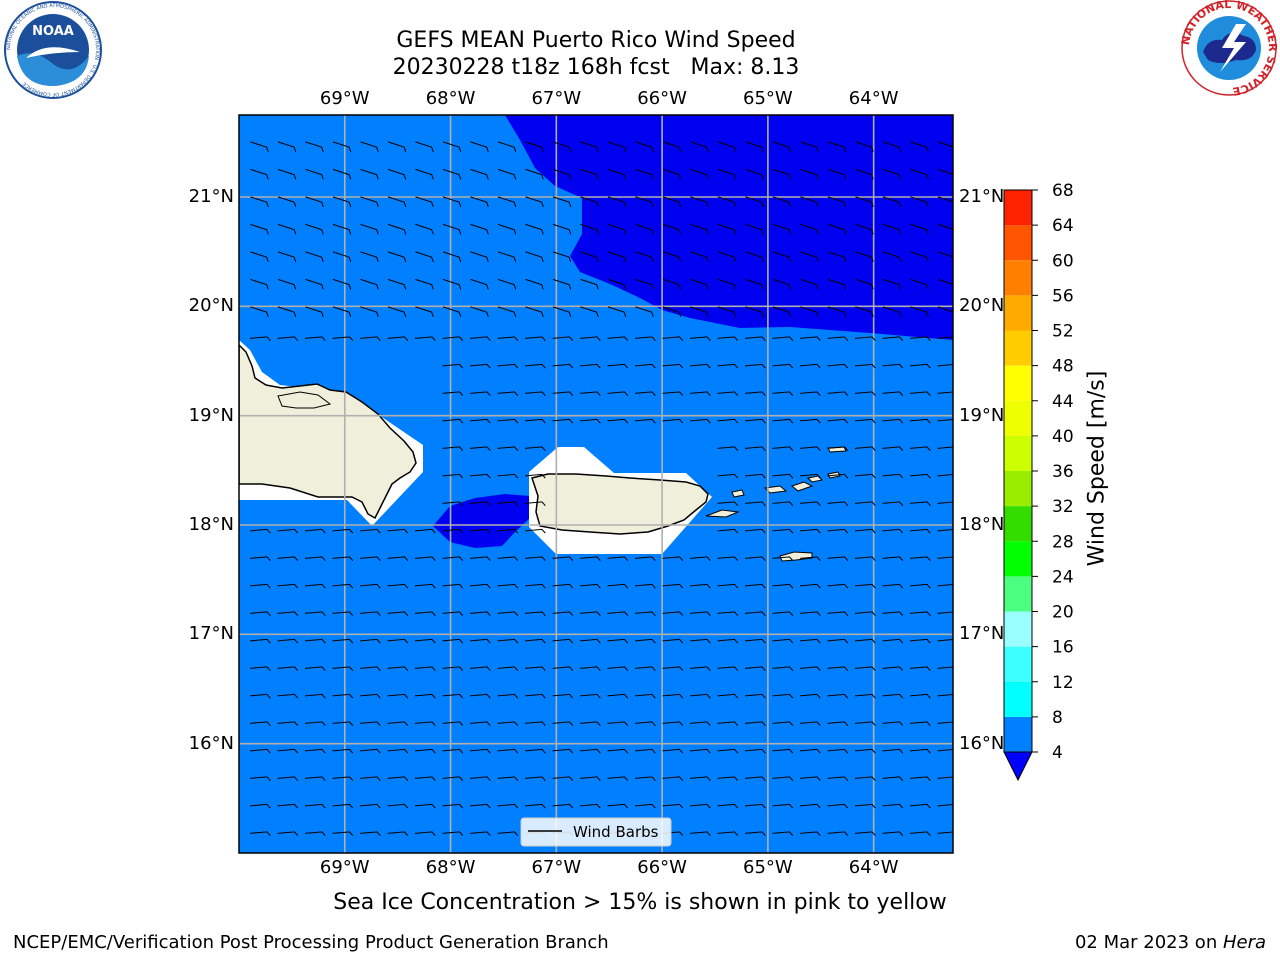 The width and height of the screenshot is (1280, 960). What do you see at coordinates (1063, 683) in the screenshot?
I see `colorbar-tick-label: 12` at bounding box center [1063, 683].